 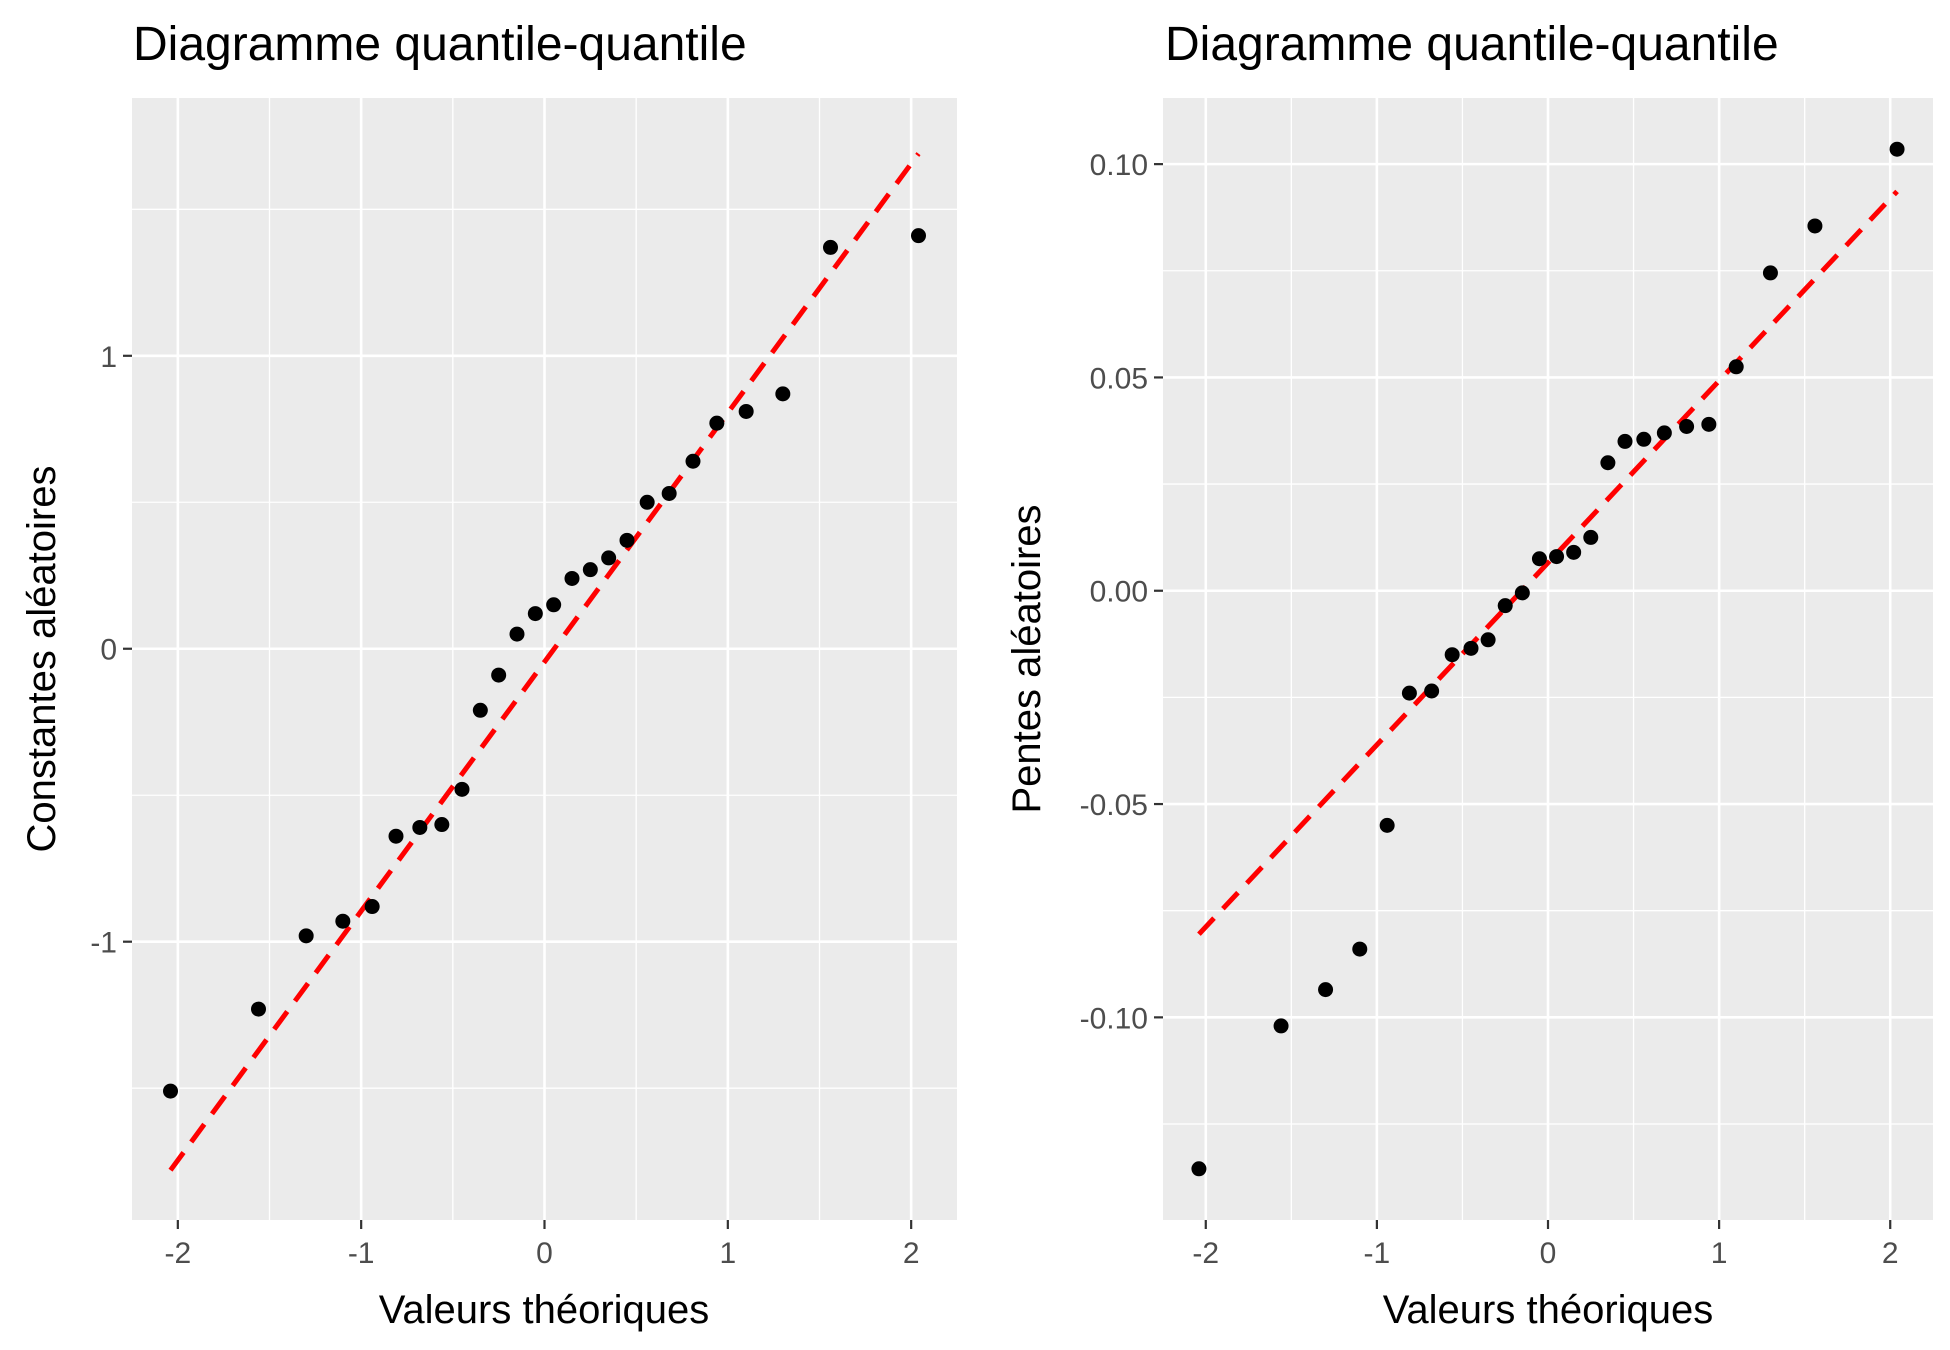 What do you see at coordinates (1119, 592) in the screenshot?
I see `y-tick-label: 0.00` at bounding box center [1119, 592].